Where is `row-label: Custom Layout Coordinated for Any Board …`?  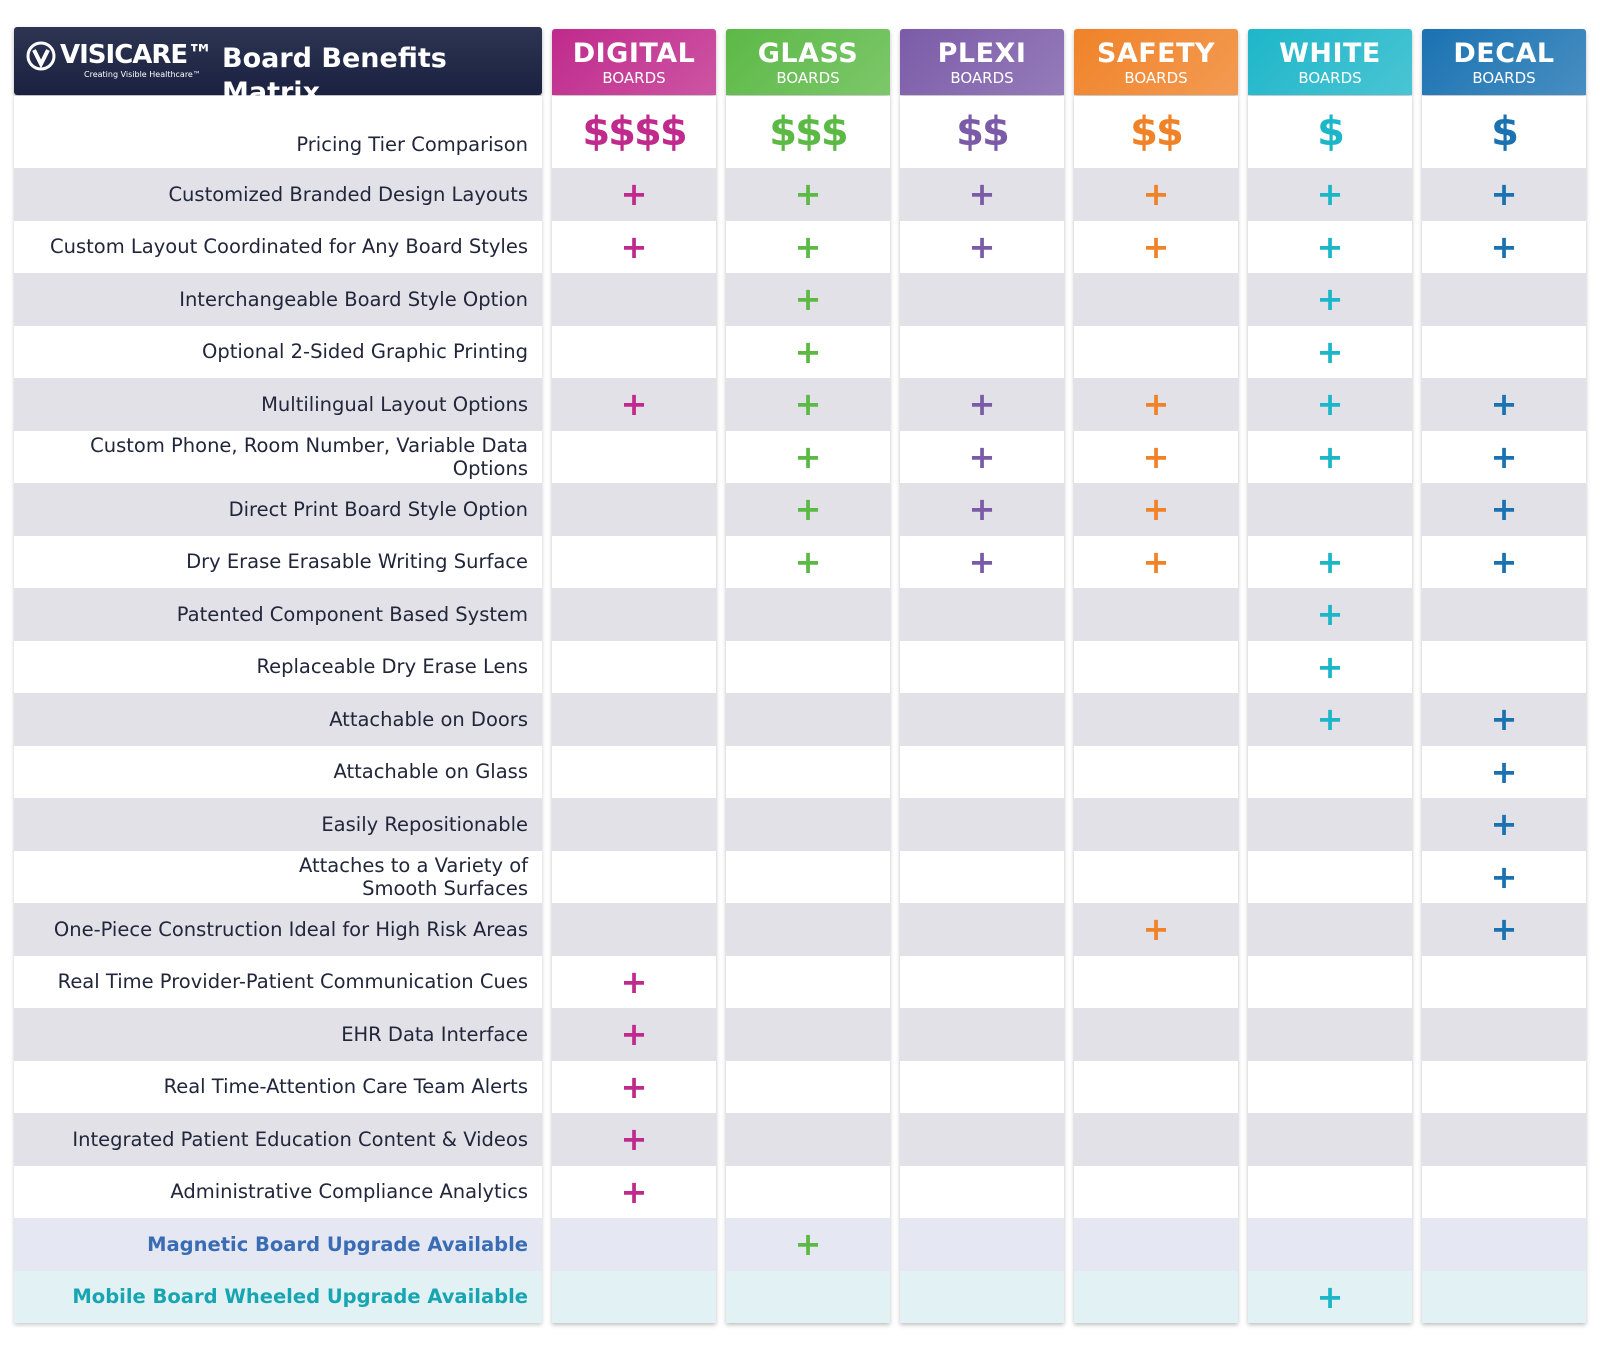 row-label: Custom Layout Coordinated for Any Board … is located at coordinates (278, 246).